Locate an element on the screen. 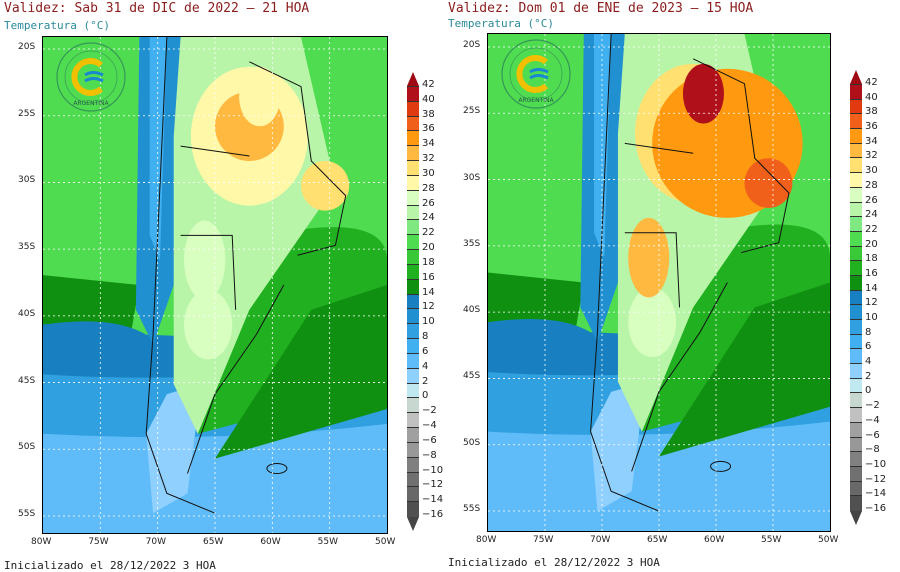 This screenshot has width=900, height=572. longitude-tick-label: 60W is located at coordinates (714, 540).